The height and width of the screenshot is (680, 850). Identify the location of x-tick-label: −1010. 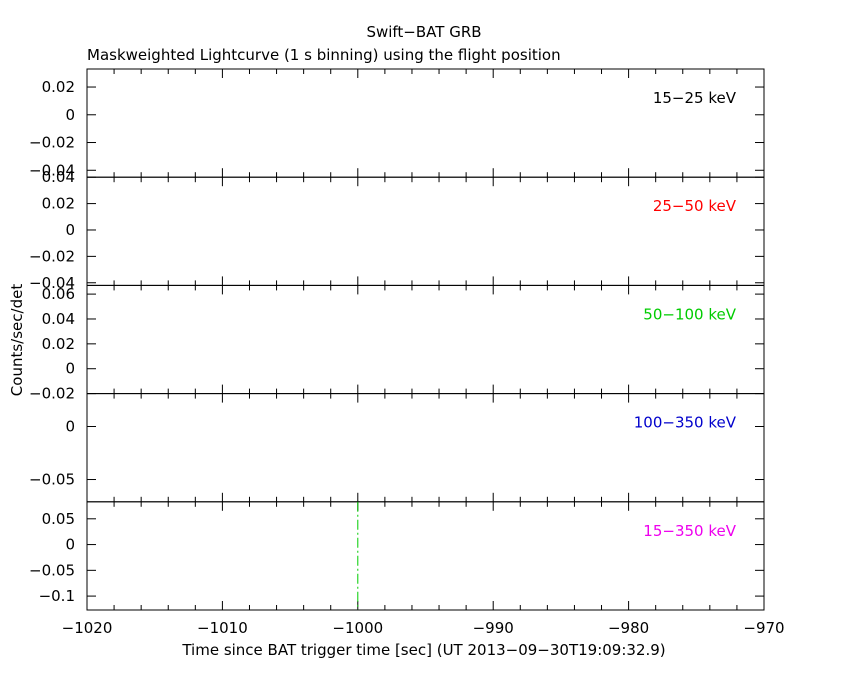
(222, 628).